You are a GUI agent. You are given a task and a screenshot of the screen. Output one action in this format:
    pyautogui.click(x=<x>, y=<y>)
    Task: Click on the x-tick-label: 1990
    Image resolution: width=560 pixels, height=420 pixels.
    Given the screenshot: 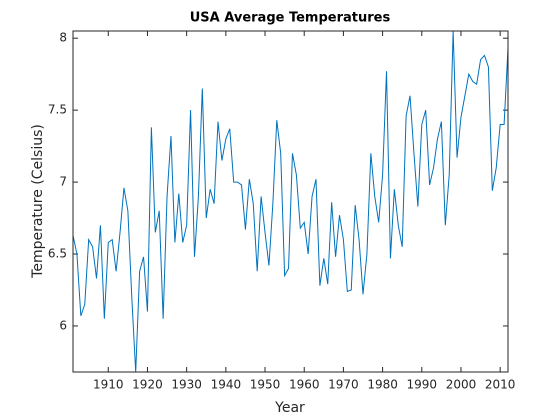 What is the action you would take?
    pyautogui.click(x=422, y=385)
    